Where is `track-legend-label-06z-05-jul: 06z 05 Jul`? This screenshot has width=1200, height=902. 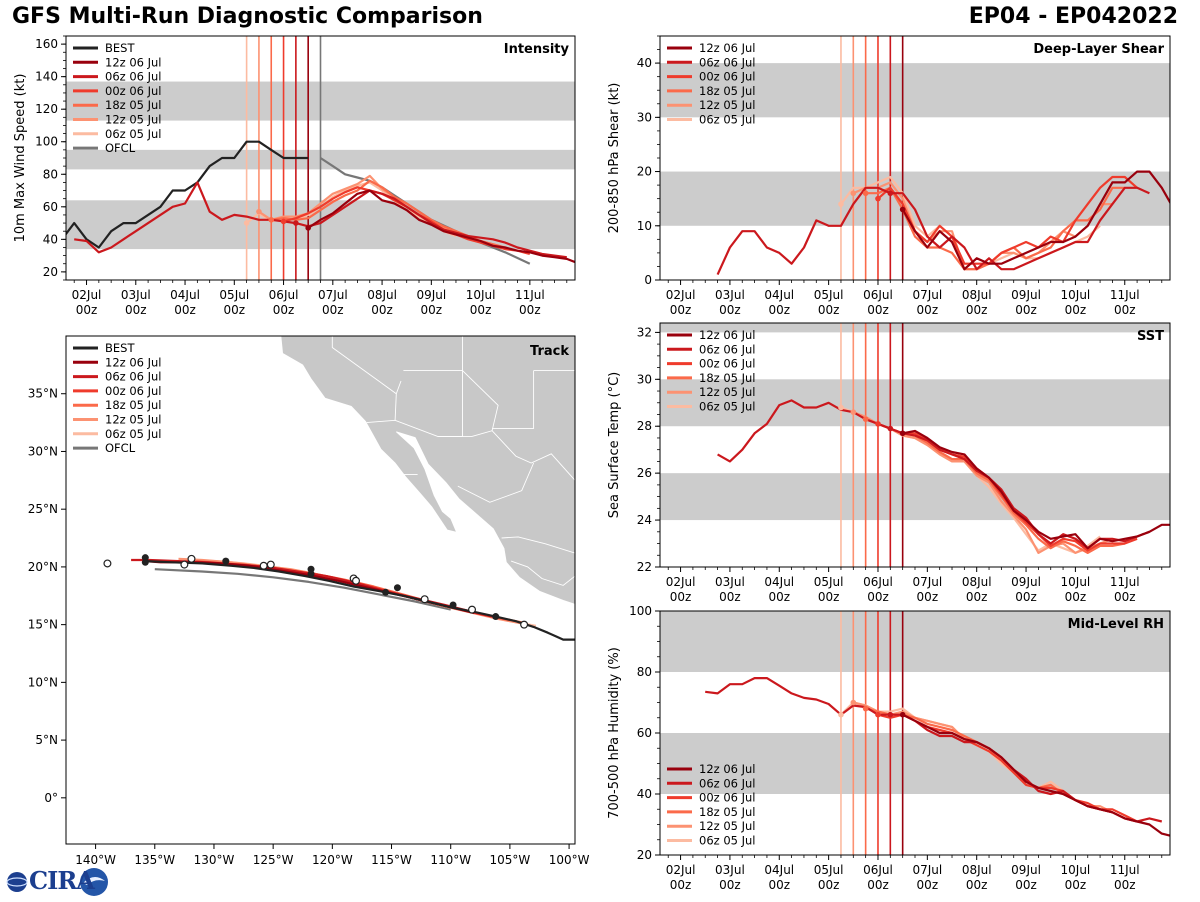
track-legend-label-06z-05-jul: 06z 05 Jul is located at coordinates (133, 434).